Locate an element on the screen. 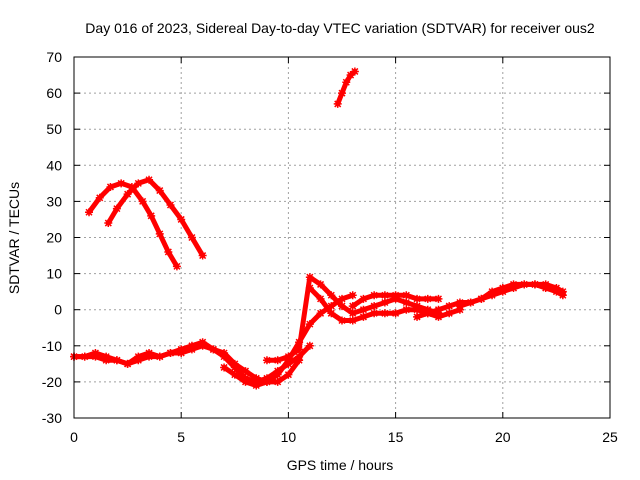  y-tick-label: 40 is located at coordinates (54, 165).